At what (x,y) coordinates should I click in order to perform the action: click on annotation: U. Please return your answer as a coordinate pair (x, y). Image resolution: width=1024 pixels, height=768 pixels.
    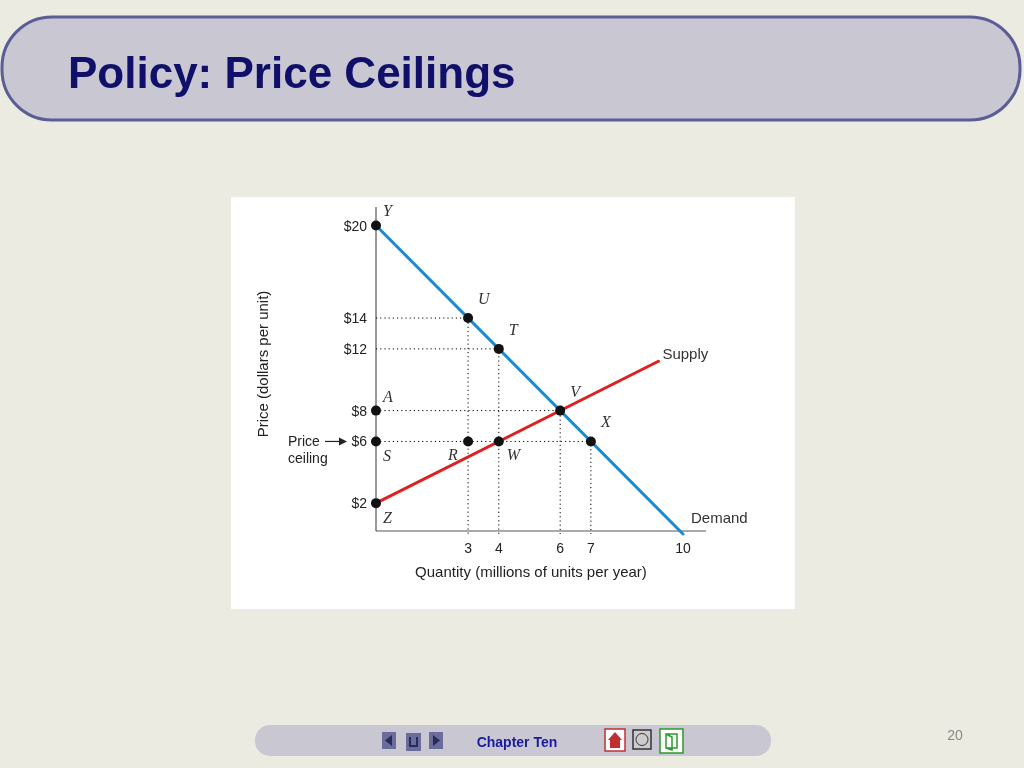
    Looking at the image, I should click on (485, 299).